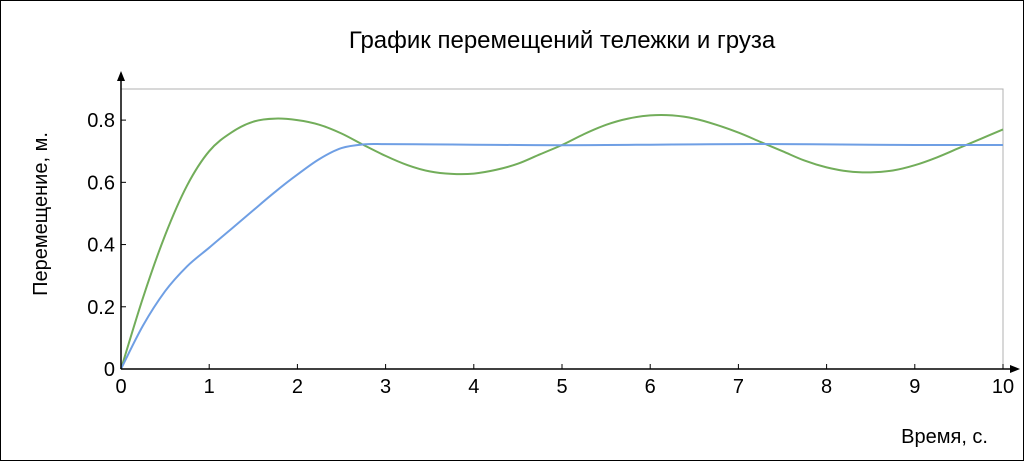 This screenshot has height=461, width=1024. What do you see at coordinates (944, 437) in the screenshot?
I see `x-axis-title: Время, с.` at bounding box center [944, 437].